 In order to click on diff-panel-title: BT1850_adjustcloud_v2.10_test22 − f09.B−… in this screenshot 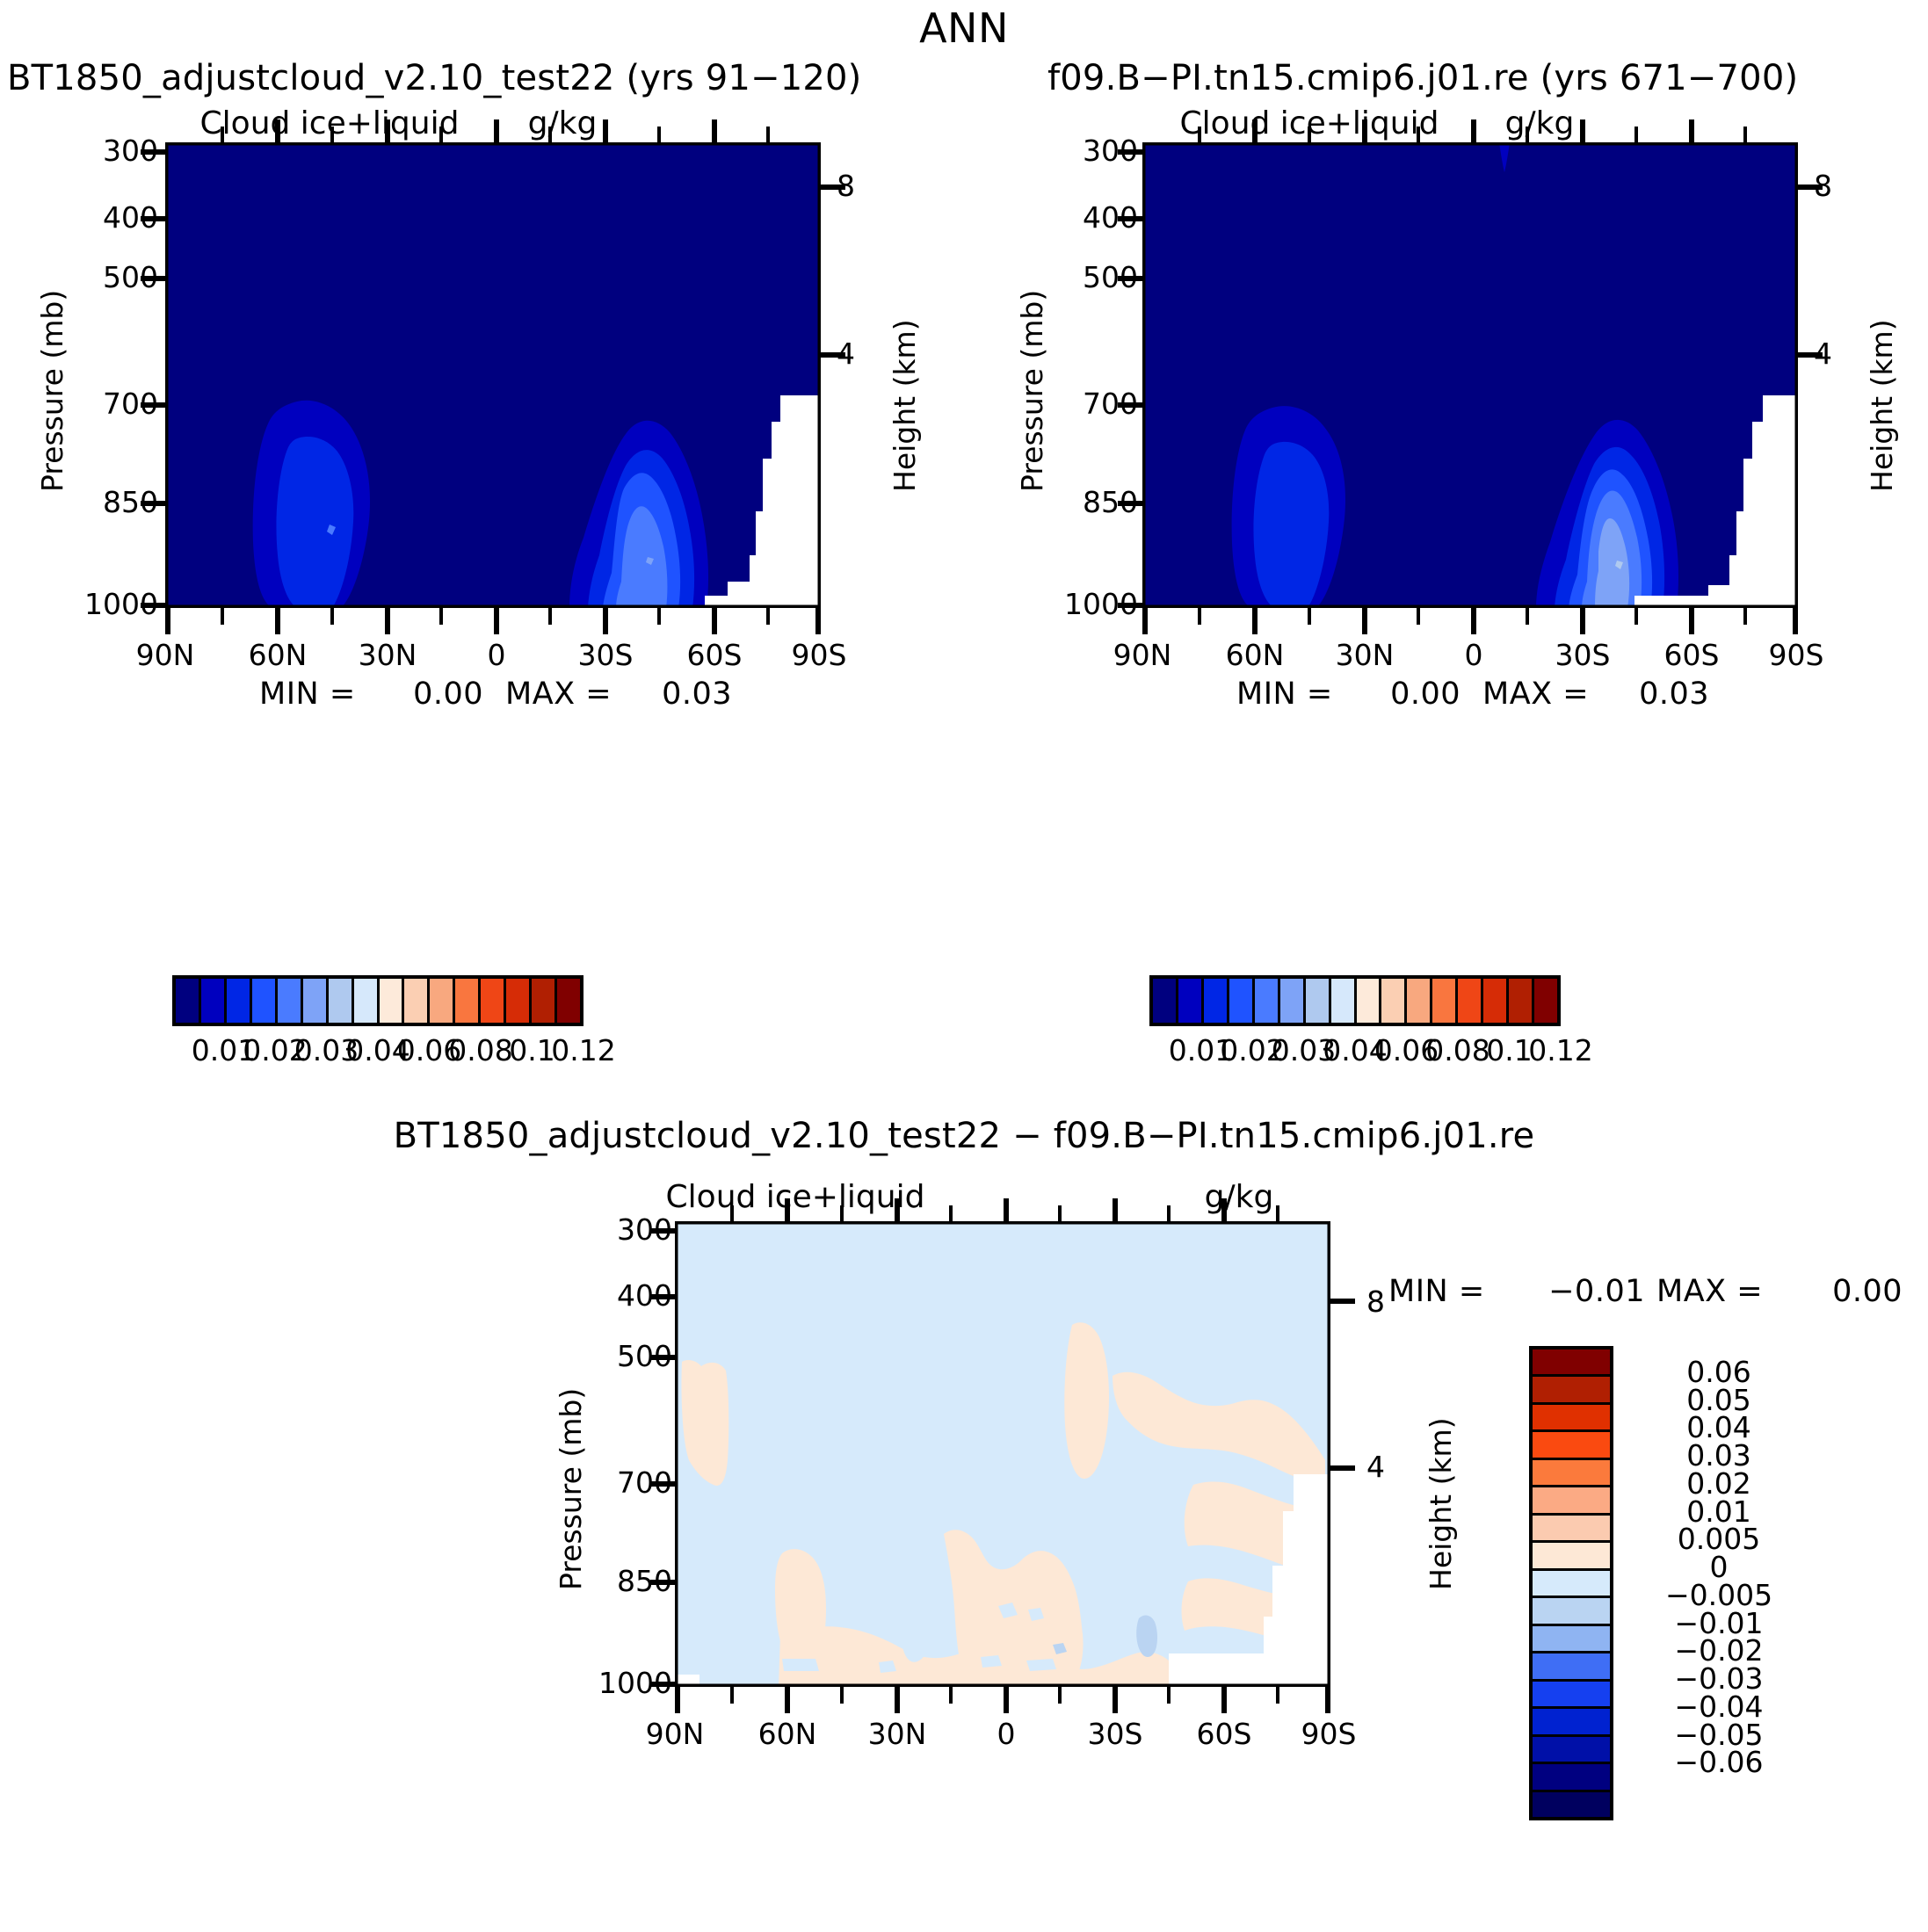, I will do `click(964, 1136)`.